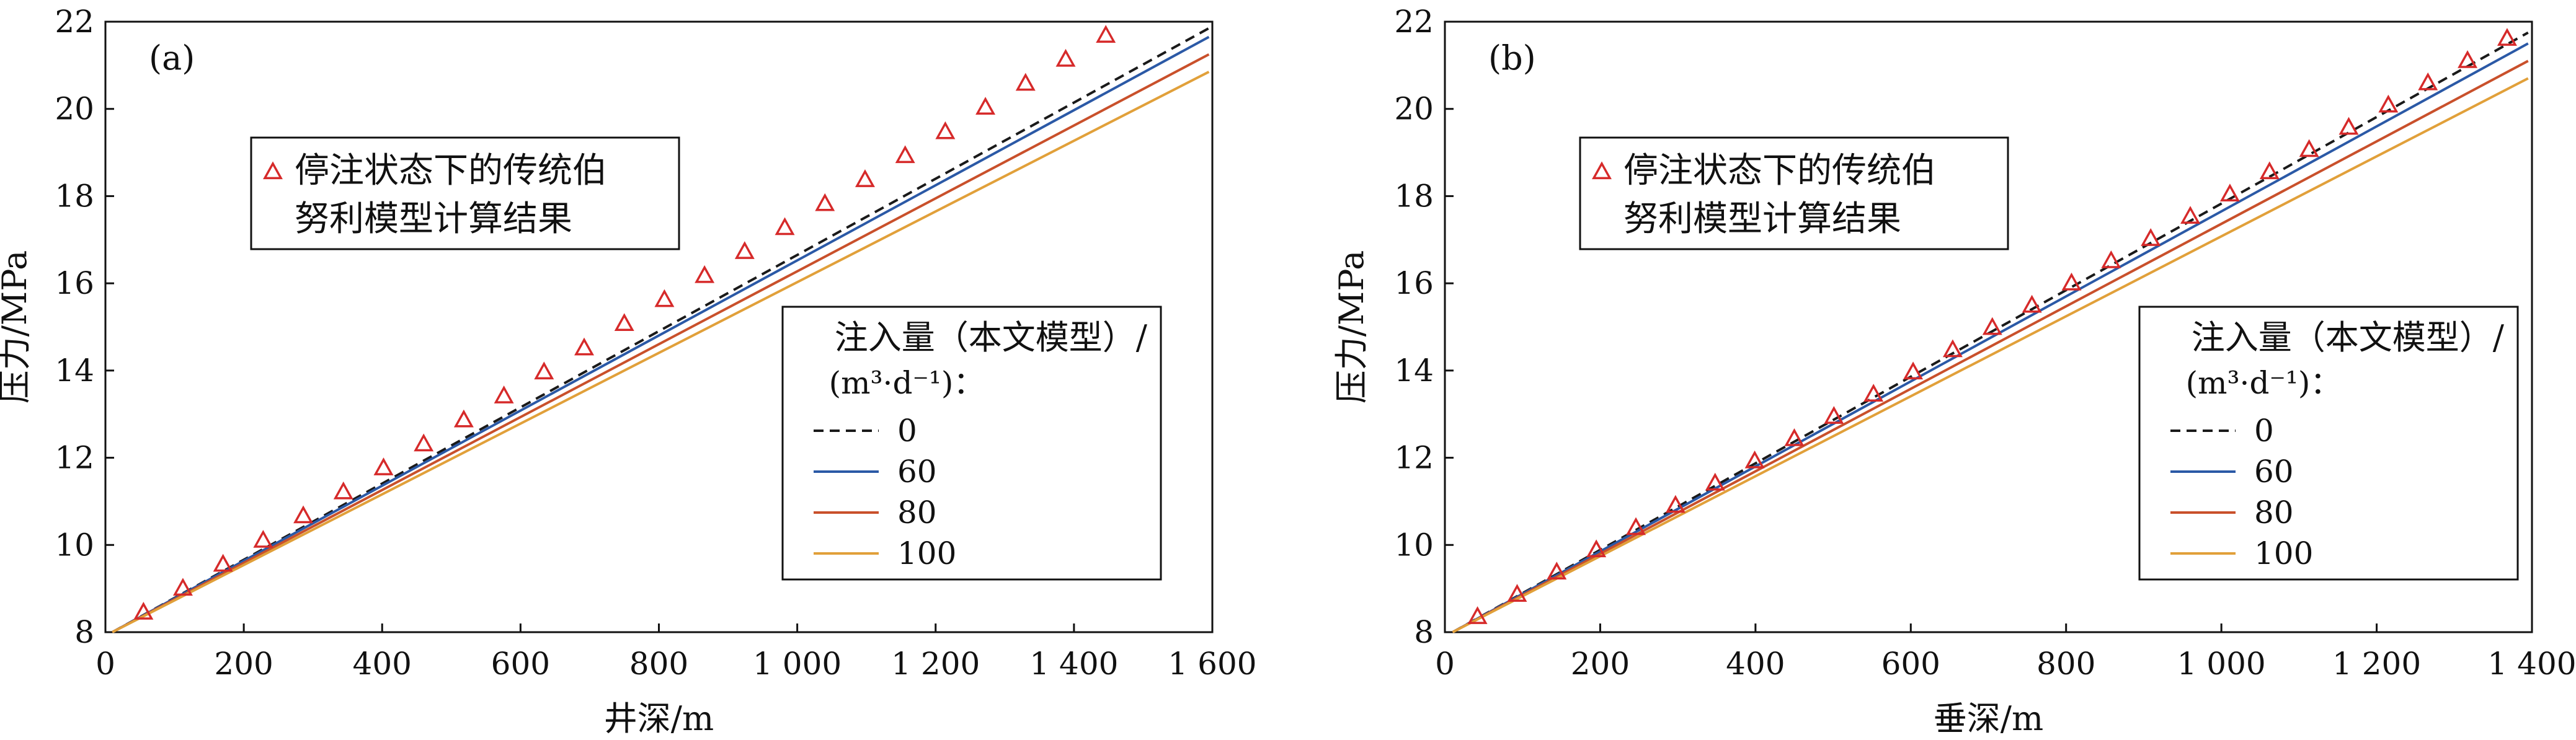  Describe the element at coordinates (797, 664) in the screenshot. I see `x-tick-label: 1 000` at that location.